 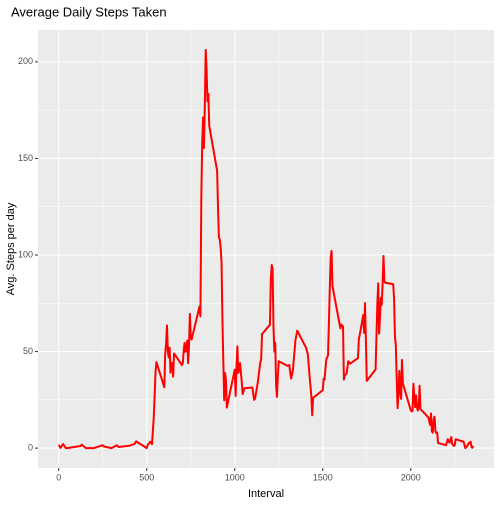 What do you see at coordinates (58, 477) in the screenshot?
I see `x-tick-label: 0` at bounding box center [58, 477].